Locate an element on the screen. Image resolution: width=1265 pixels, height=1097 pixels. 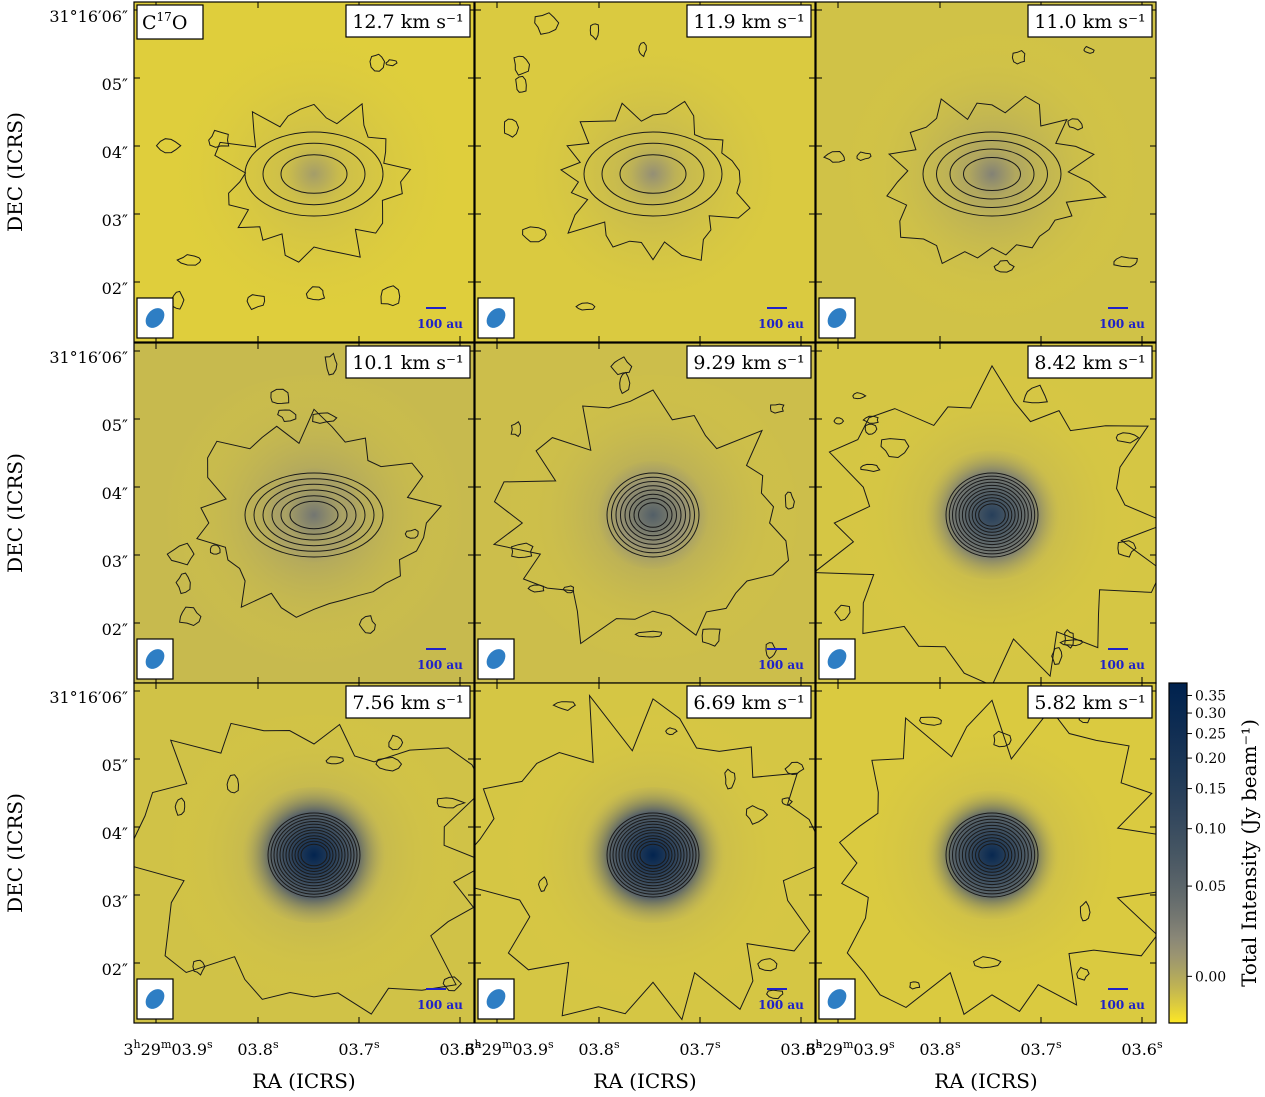
velocity-label: 5.82 km s⁻¹ is located at coordinates (1089, 703).